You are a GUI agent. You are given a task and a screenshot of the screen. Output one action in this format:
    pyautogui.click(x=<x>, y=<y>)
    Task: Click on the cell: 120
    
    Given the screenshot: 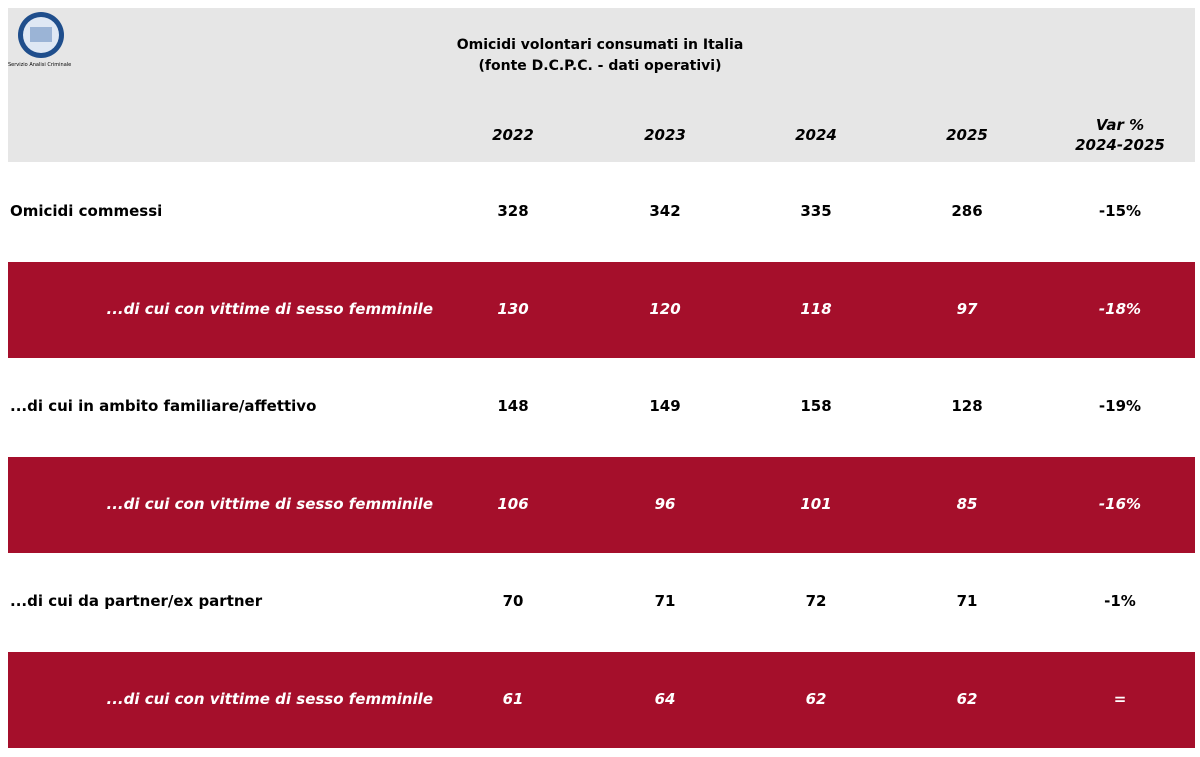 What is the action you would take?
    pyautogui.click(x=665, y=308)
    